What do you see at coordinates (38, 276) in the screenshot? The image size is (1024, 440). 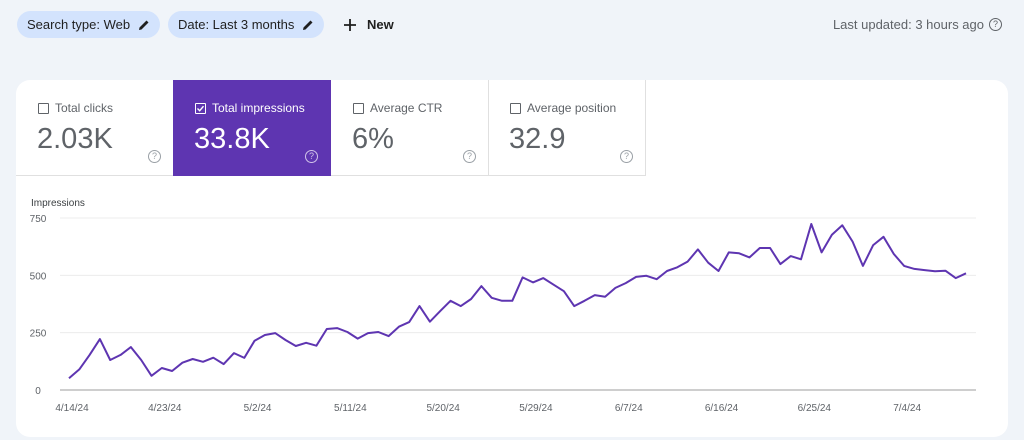 I see `y-tick-label: 500` at bounding box center [38, 276].